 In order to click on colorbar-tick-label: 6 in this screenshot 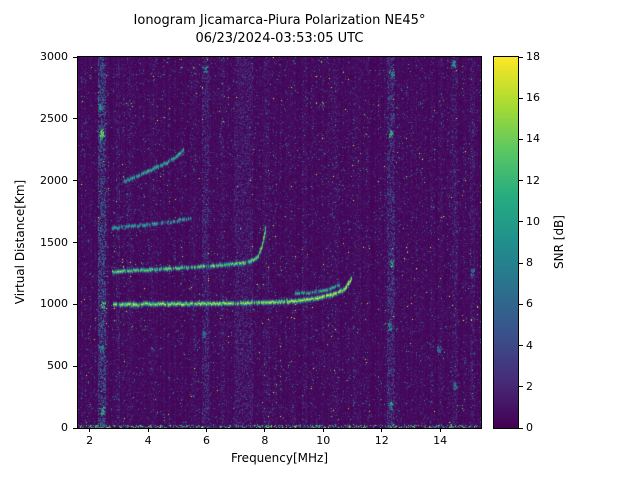, I will do `click(529, 304)`.